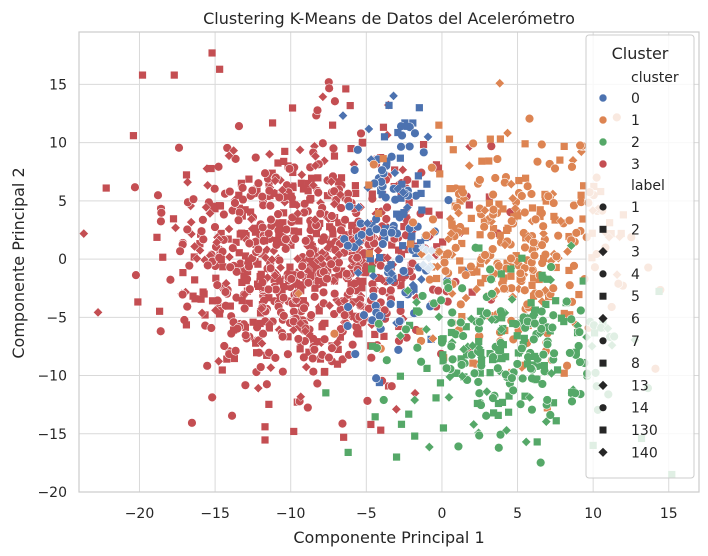 This screenshot has height=556, width=708. I want to click on y-tick-label: 0, so click(62, 260).